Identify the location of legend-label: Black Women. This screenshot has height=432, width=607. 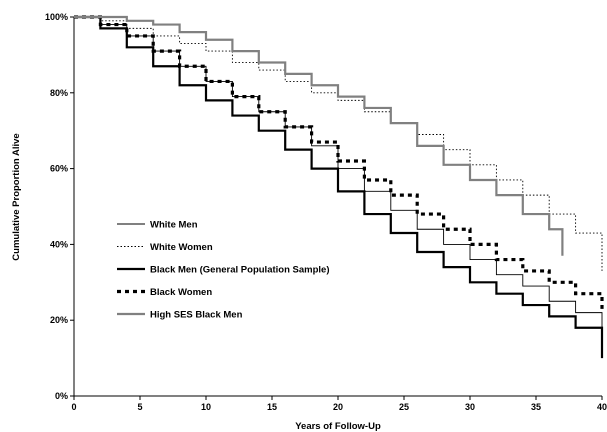
(181, 292).